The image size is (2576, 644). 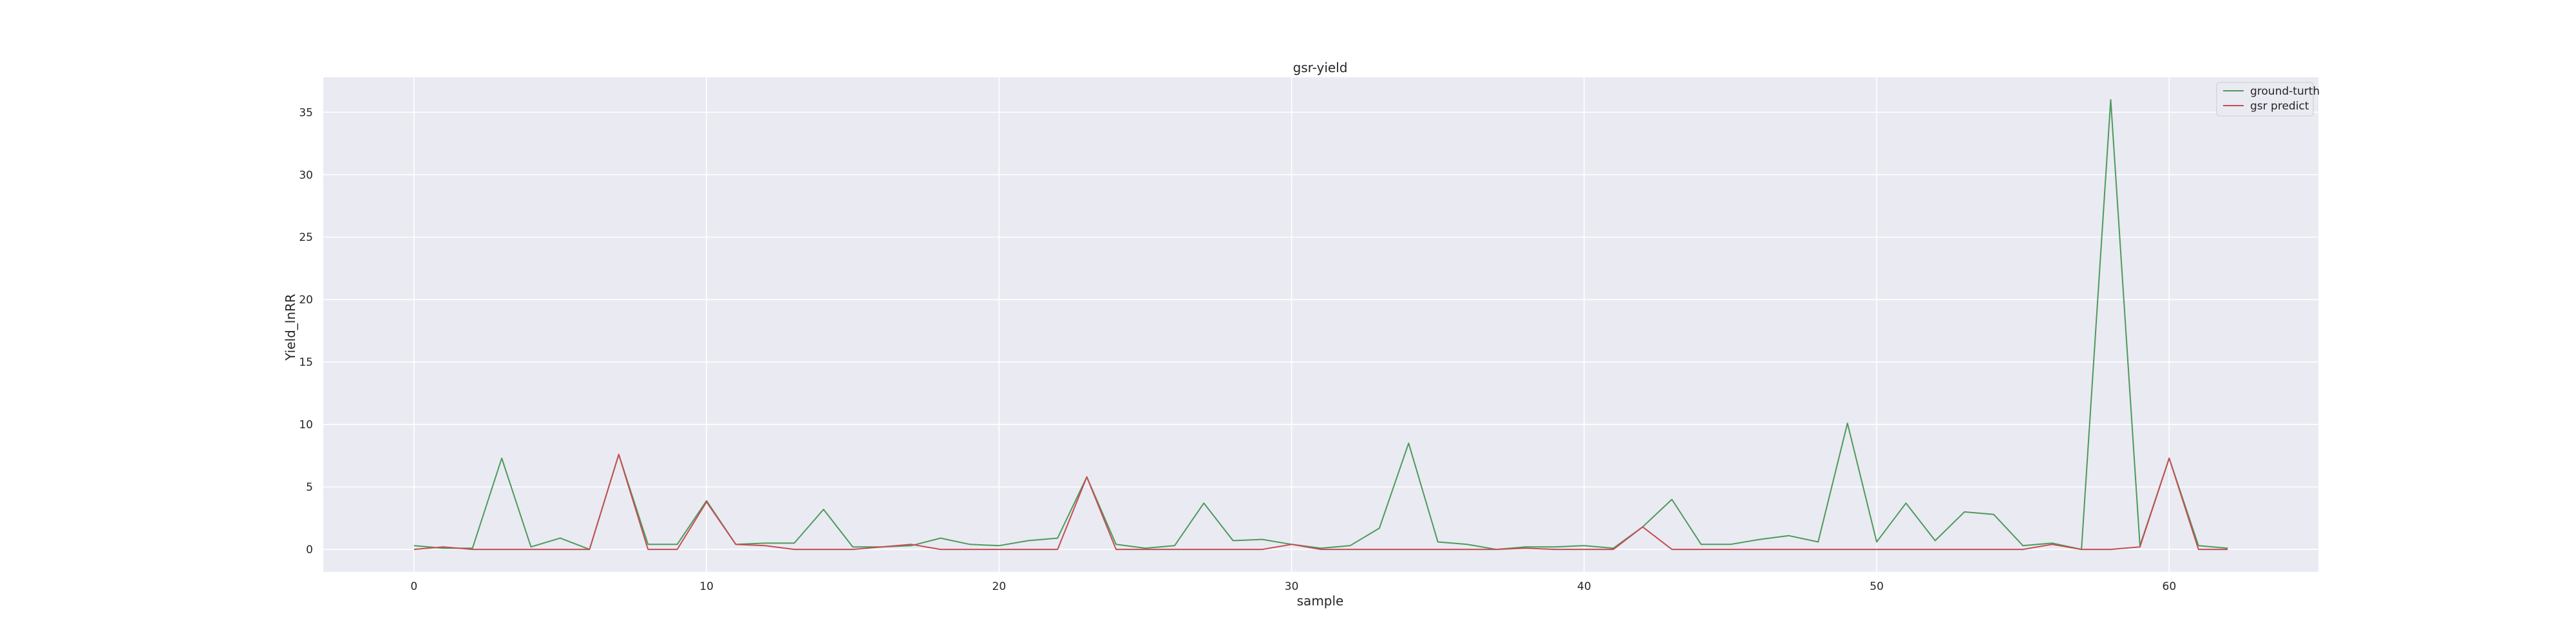 I want to click on y-tick-label: 20, so click(x=306, y=301).